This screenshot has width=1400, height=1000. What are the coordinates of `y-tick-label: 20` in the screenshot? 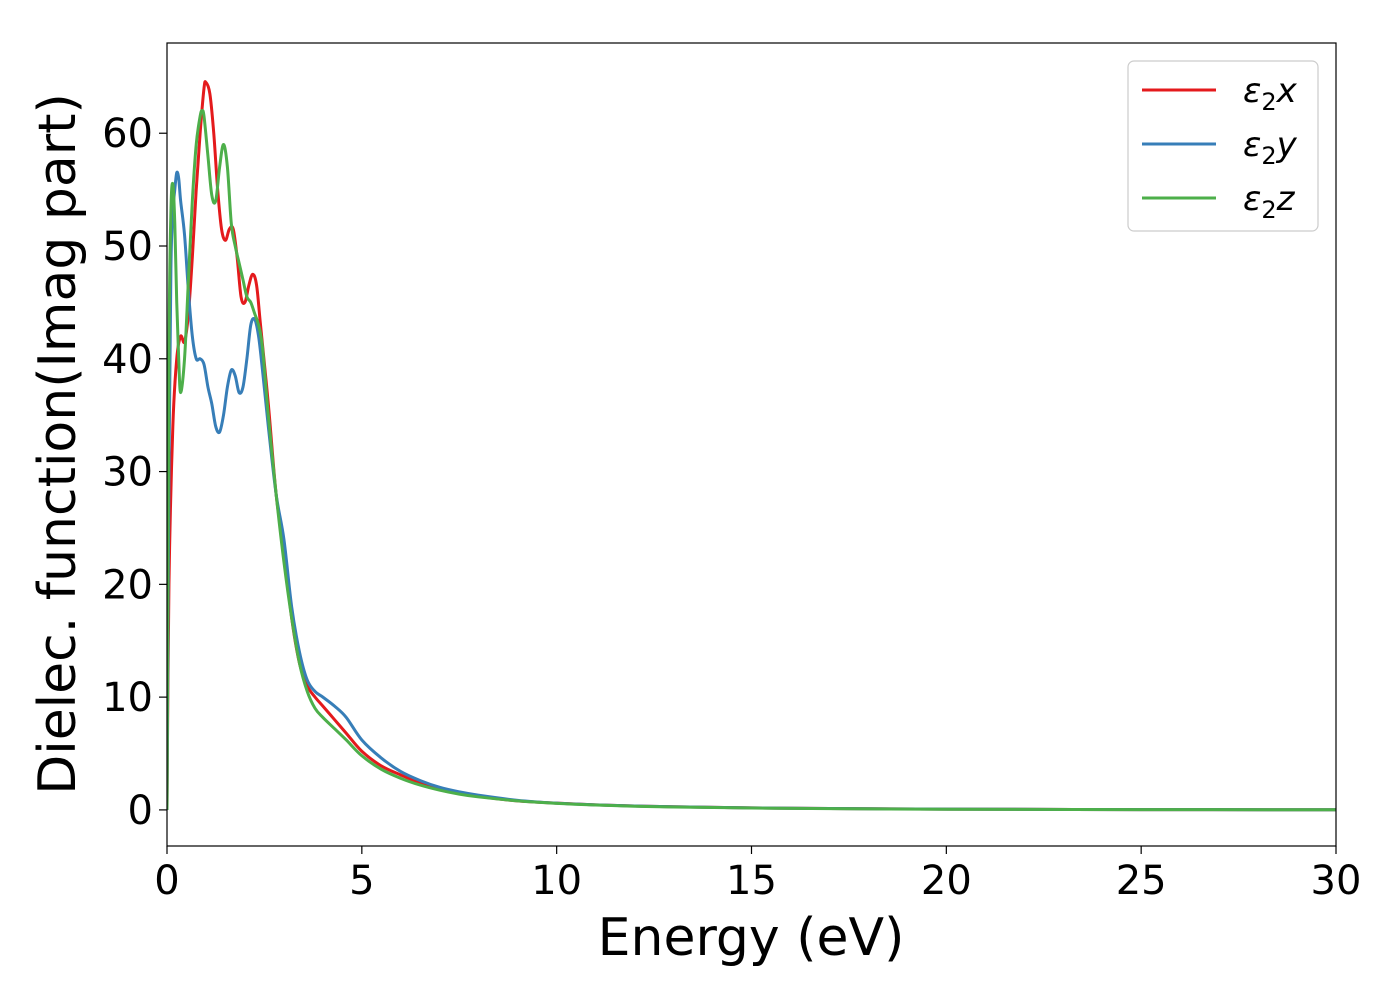 It's located at (127, 585).